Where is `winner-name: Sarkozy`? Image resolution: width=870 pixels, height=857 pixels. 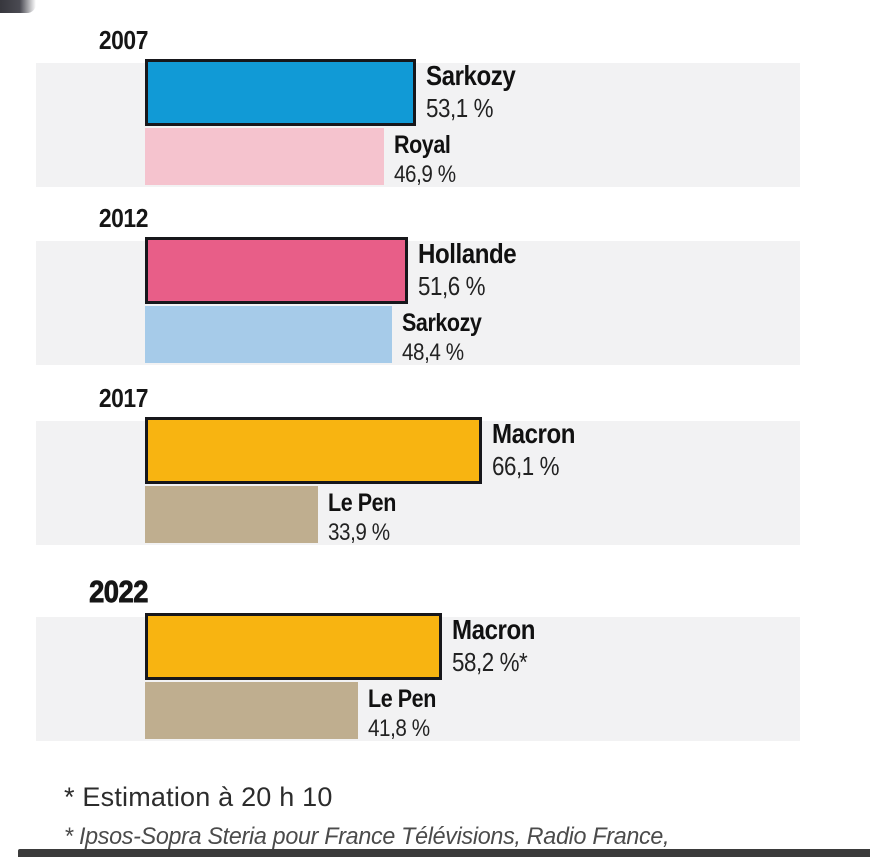
winner-name: Sarkozy is located at coordinates (471, 75).